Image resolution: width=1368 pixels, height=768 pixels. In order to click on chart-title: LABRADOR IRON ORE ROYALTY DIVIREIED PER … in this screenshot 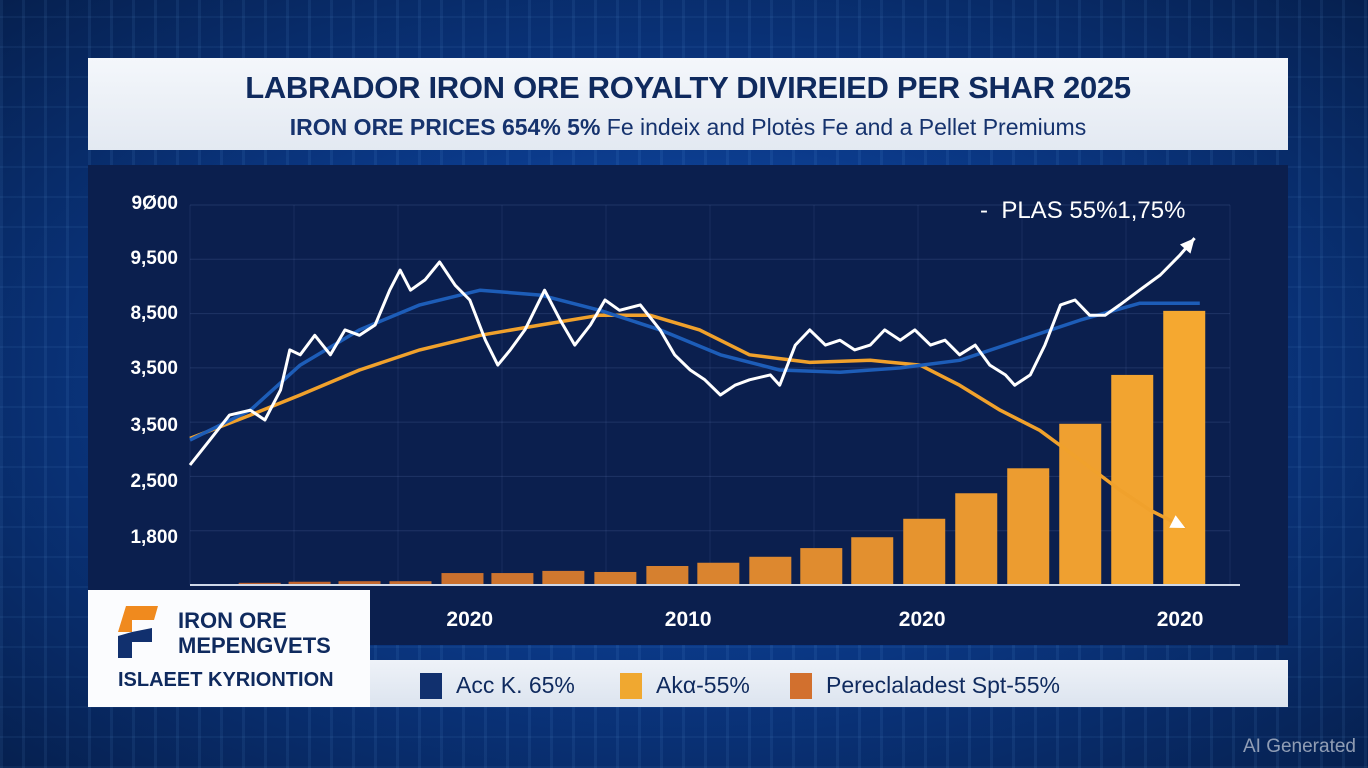, I will do `click(688, 87)`.